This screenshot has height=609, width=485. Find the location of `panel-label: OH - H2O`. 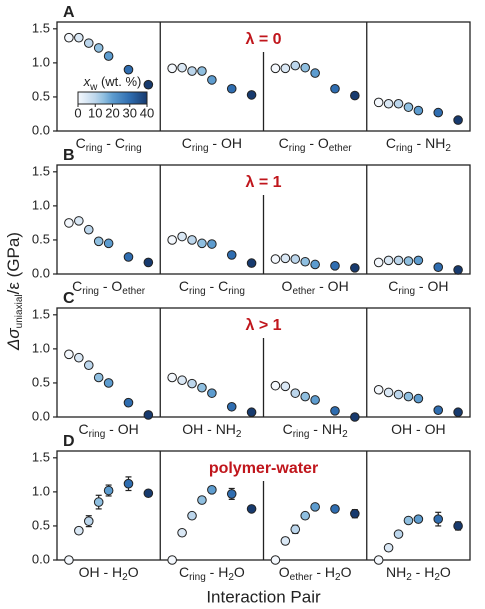

panel-label: OH - H2O is located at coordinates (109, 573).